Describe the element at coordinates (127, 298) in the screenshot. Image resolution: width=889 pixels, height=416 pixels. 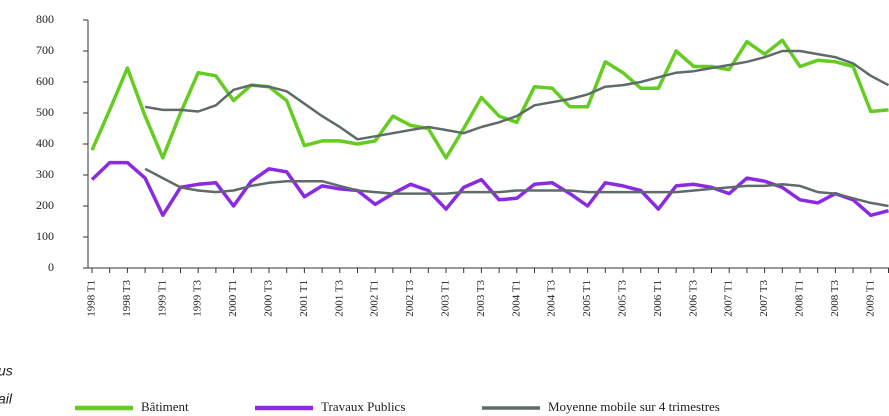
I see `x-tick-label: 1998 T3` at that location.